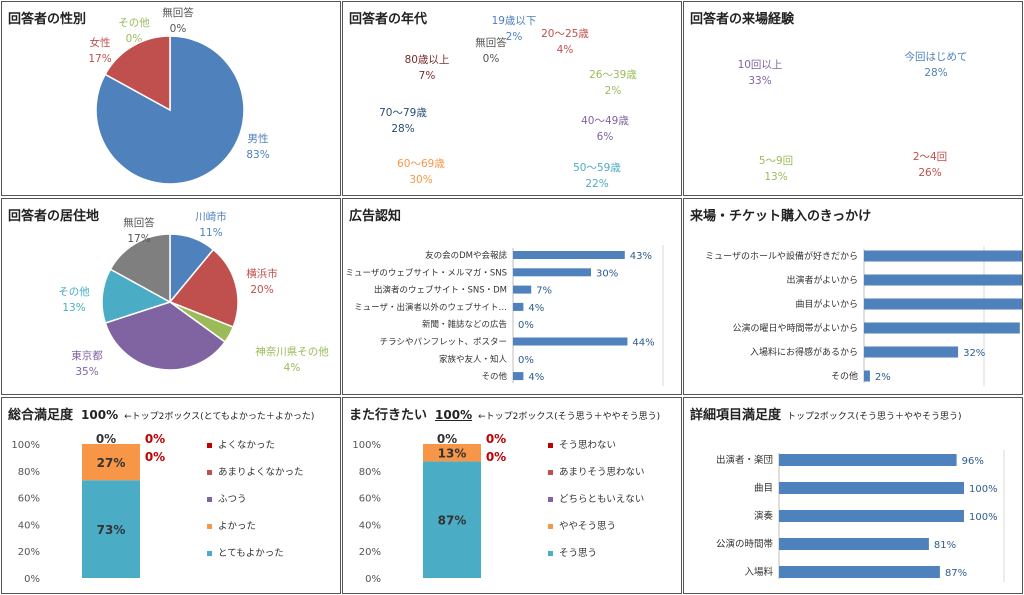  What do you see at coordinates (569, 417) in the screenshot?
I see `top2-note: ←トップ2ボックス(そう思う＋ややそう思う)` at bounding box center [569, 417].